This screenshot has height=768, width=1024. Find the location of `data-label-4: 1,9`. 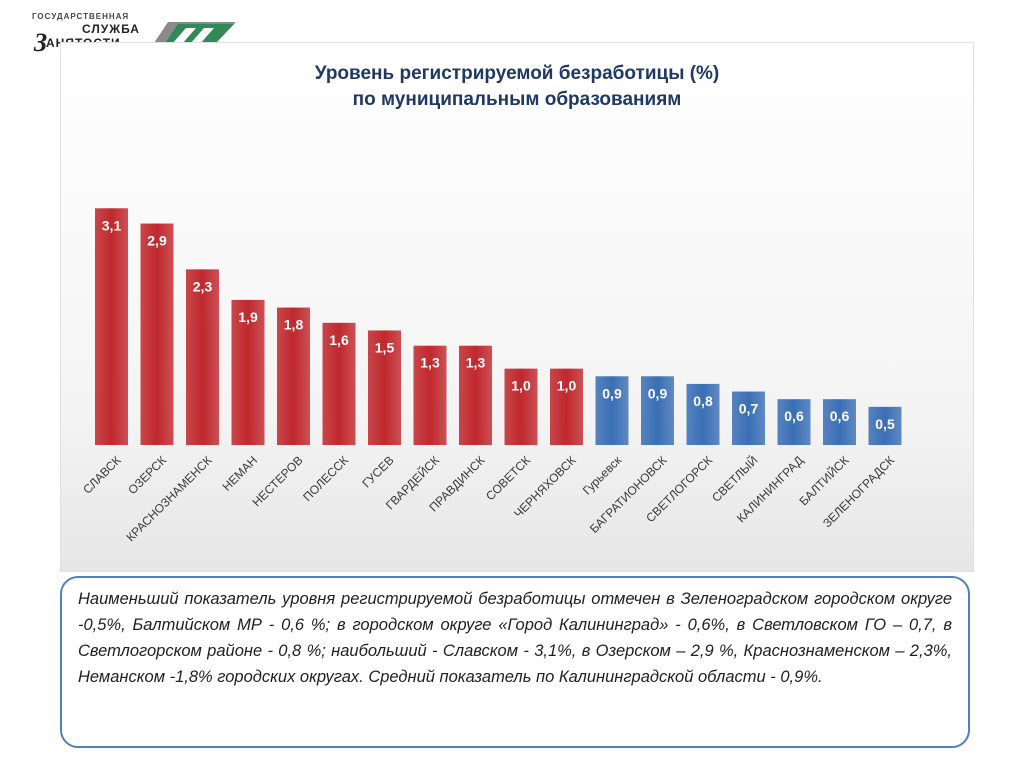

data-label-4: 1,9 is located at coordinates (248, 317).